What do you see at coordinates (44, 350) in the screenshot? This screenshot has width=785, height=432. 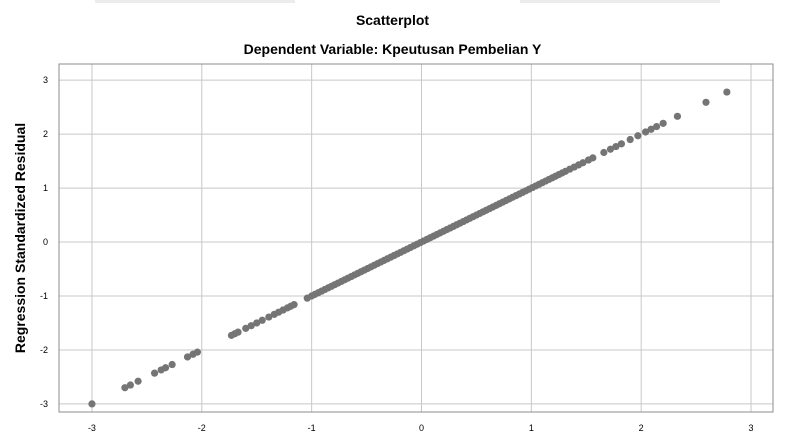 I see `y-tick-label: -2` at bounding box center [44, 350].